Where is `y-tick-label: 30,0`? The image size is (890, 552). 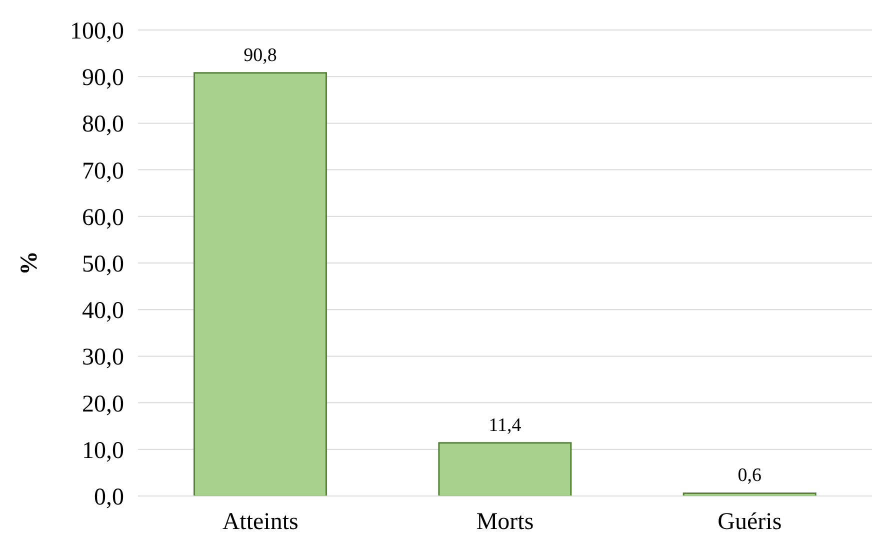 y-tick-label: 30,0 is located at coordinates (103, 357).